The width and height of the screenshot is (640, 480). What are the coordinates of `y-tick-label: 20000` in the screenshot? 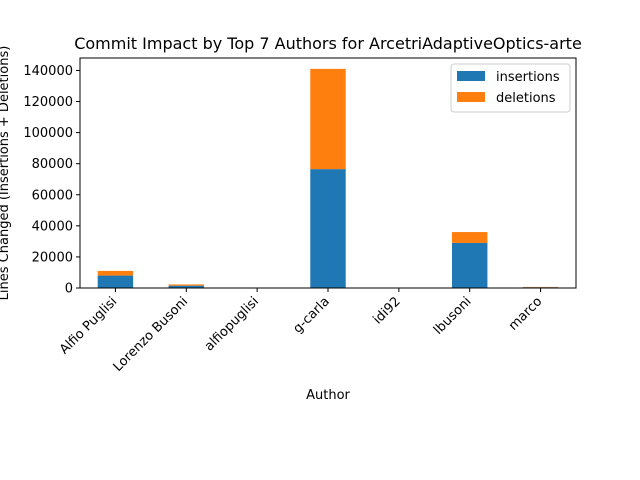 It's located at (52, 257).